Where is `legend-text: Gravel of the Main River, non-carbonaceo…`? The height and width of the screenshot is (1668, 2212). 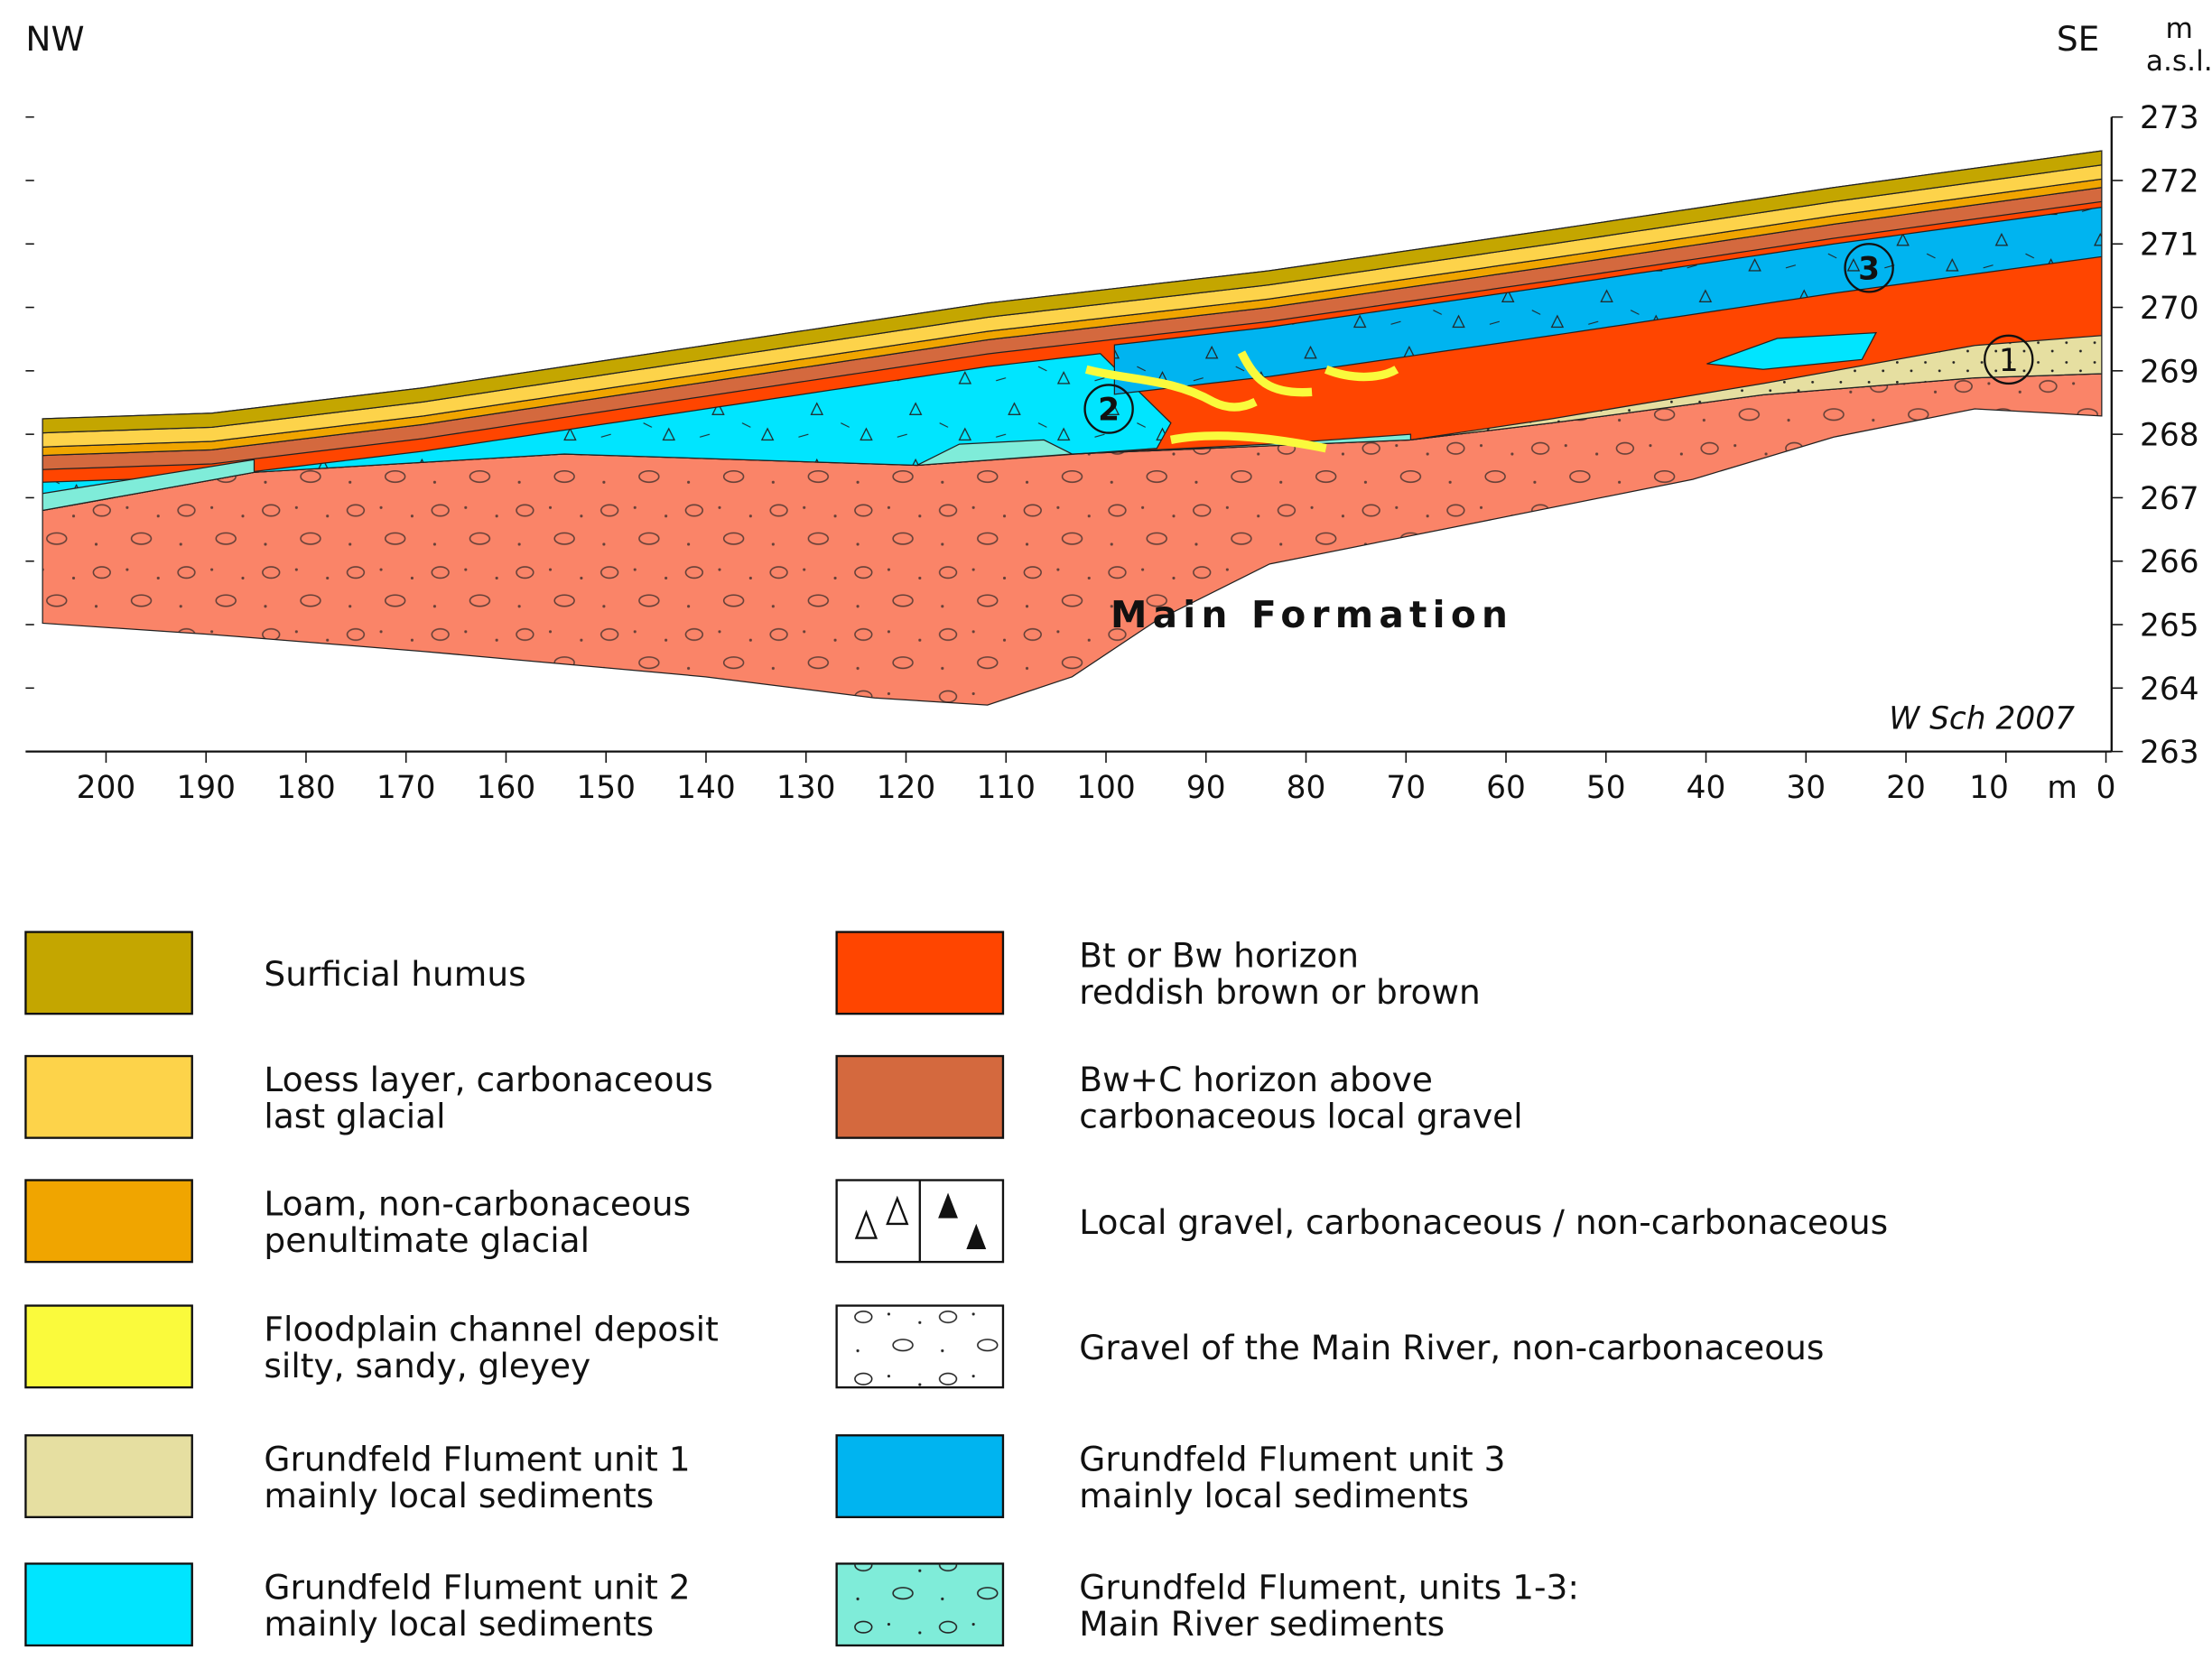 legend-text: Gravel of the Main River, non-carbonaceo… is located at coordinates (1451, 1347).